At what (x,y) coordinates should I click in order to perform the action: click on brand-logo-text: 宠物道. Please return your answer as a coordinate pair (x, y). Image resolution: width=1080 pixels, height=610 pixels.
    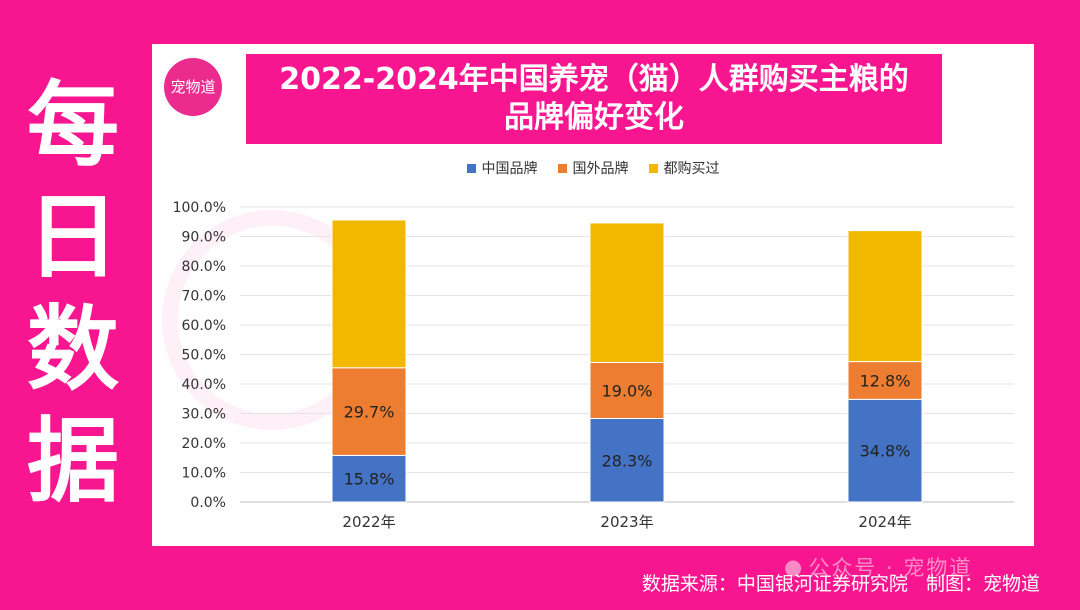
    Looking at the image, I should click on (193, 87).